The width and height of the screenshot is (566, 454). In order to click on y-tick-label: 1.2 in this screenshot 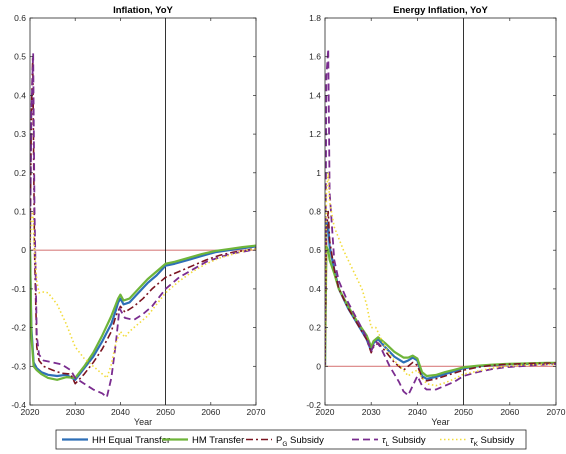, I will do `click(315, 134)`.